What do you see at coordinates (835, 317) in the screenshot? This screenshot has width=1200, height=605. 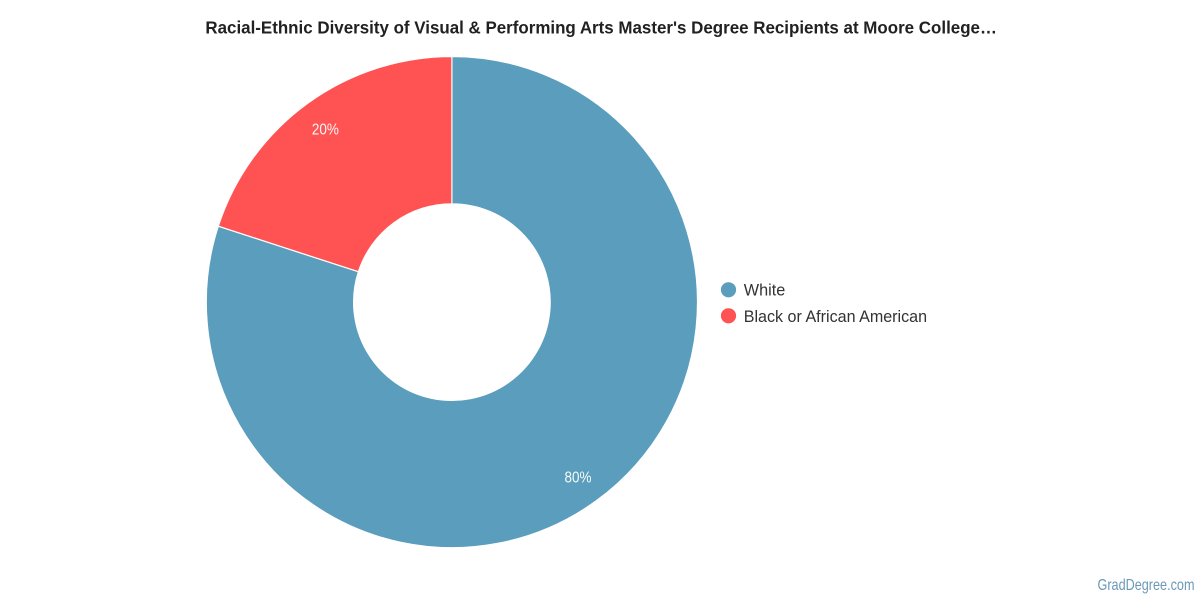 I see `svg-text: Black or African American` at bounding box center [835, 317].